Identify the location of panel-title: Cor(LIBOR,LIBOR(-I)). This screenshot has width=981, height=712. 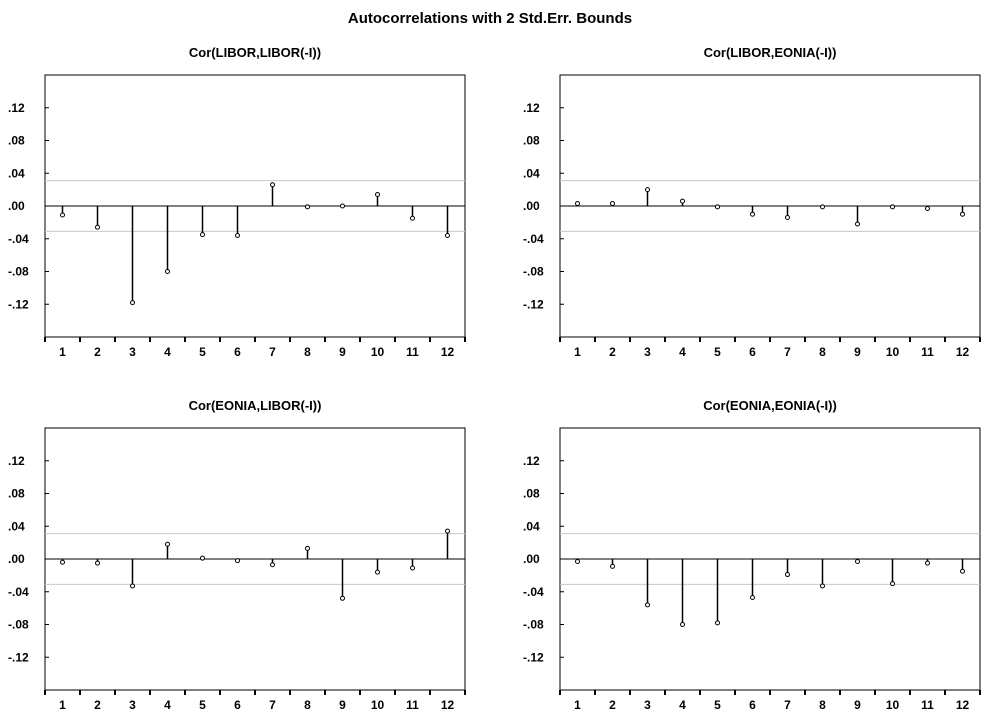
(255, 52).